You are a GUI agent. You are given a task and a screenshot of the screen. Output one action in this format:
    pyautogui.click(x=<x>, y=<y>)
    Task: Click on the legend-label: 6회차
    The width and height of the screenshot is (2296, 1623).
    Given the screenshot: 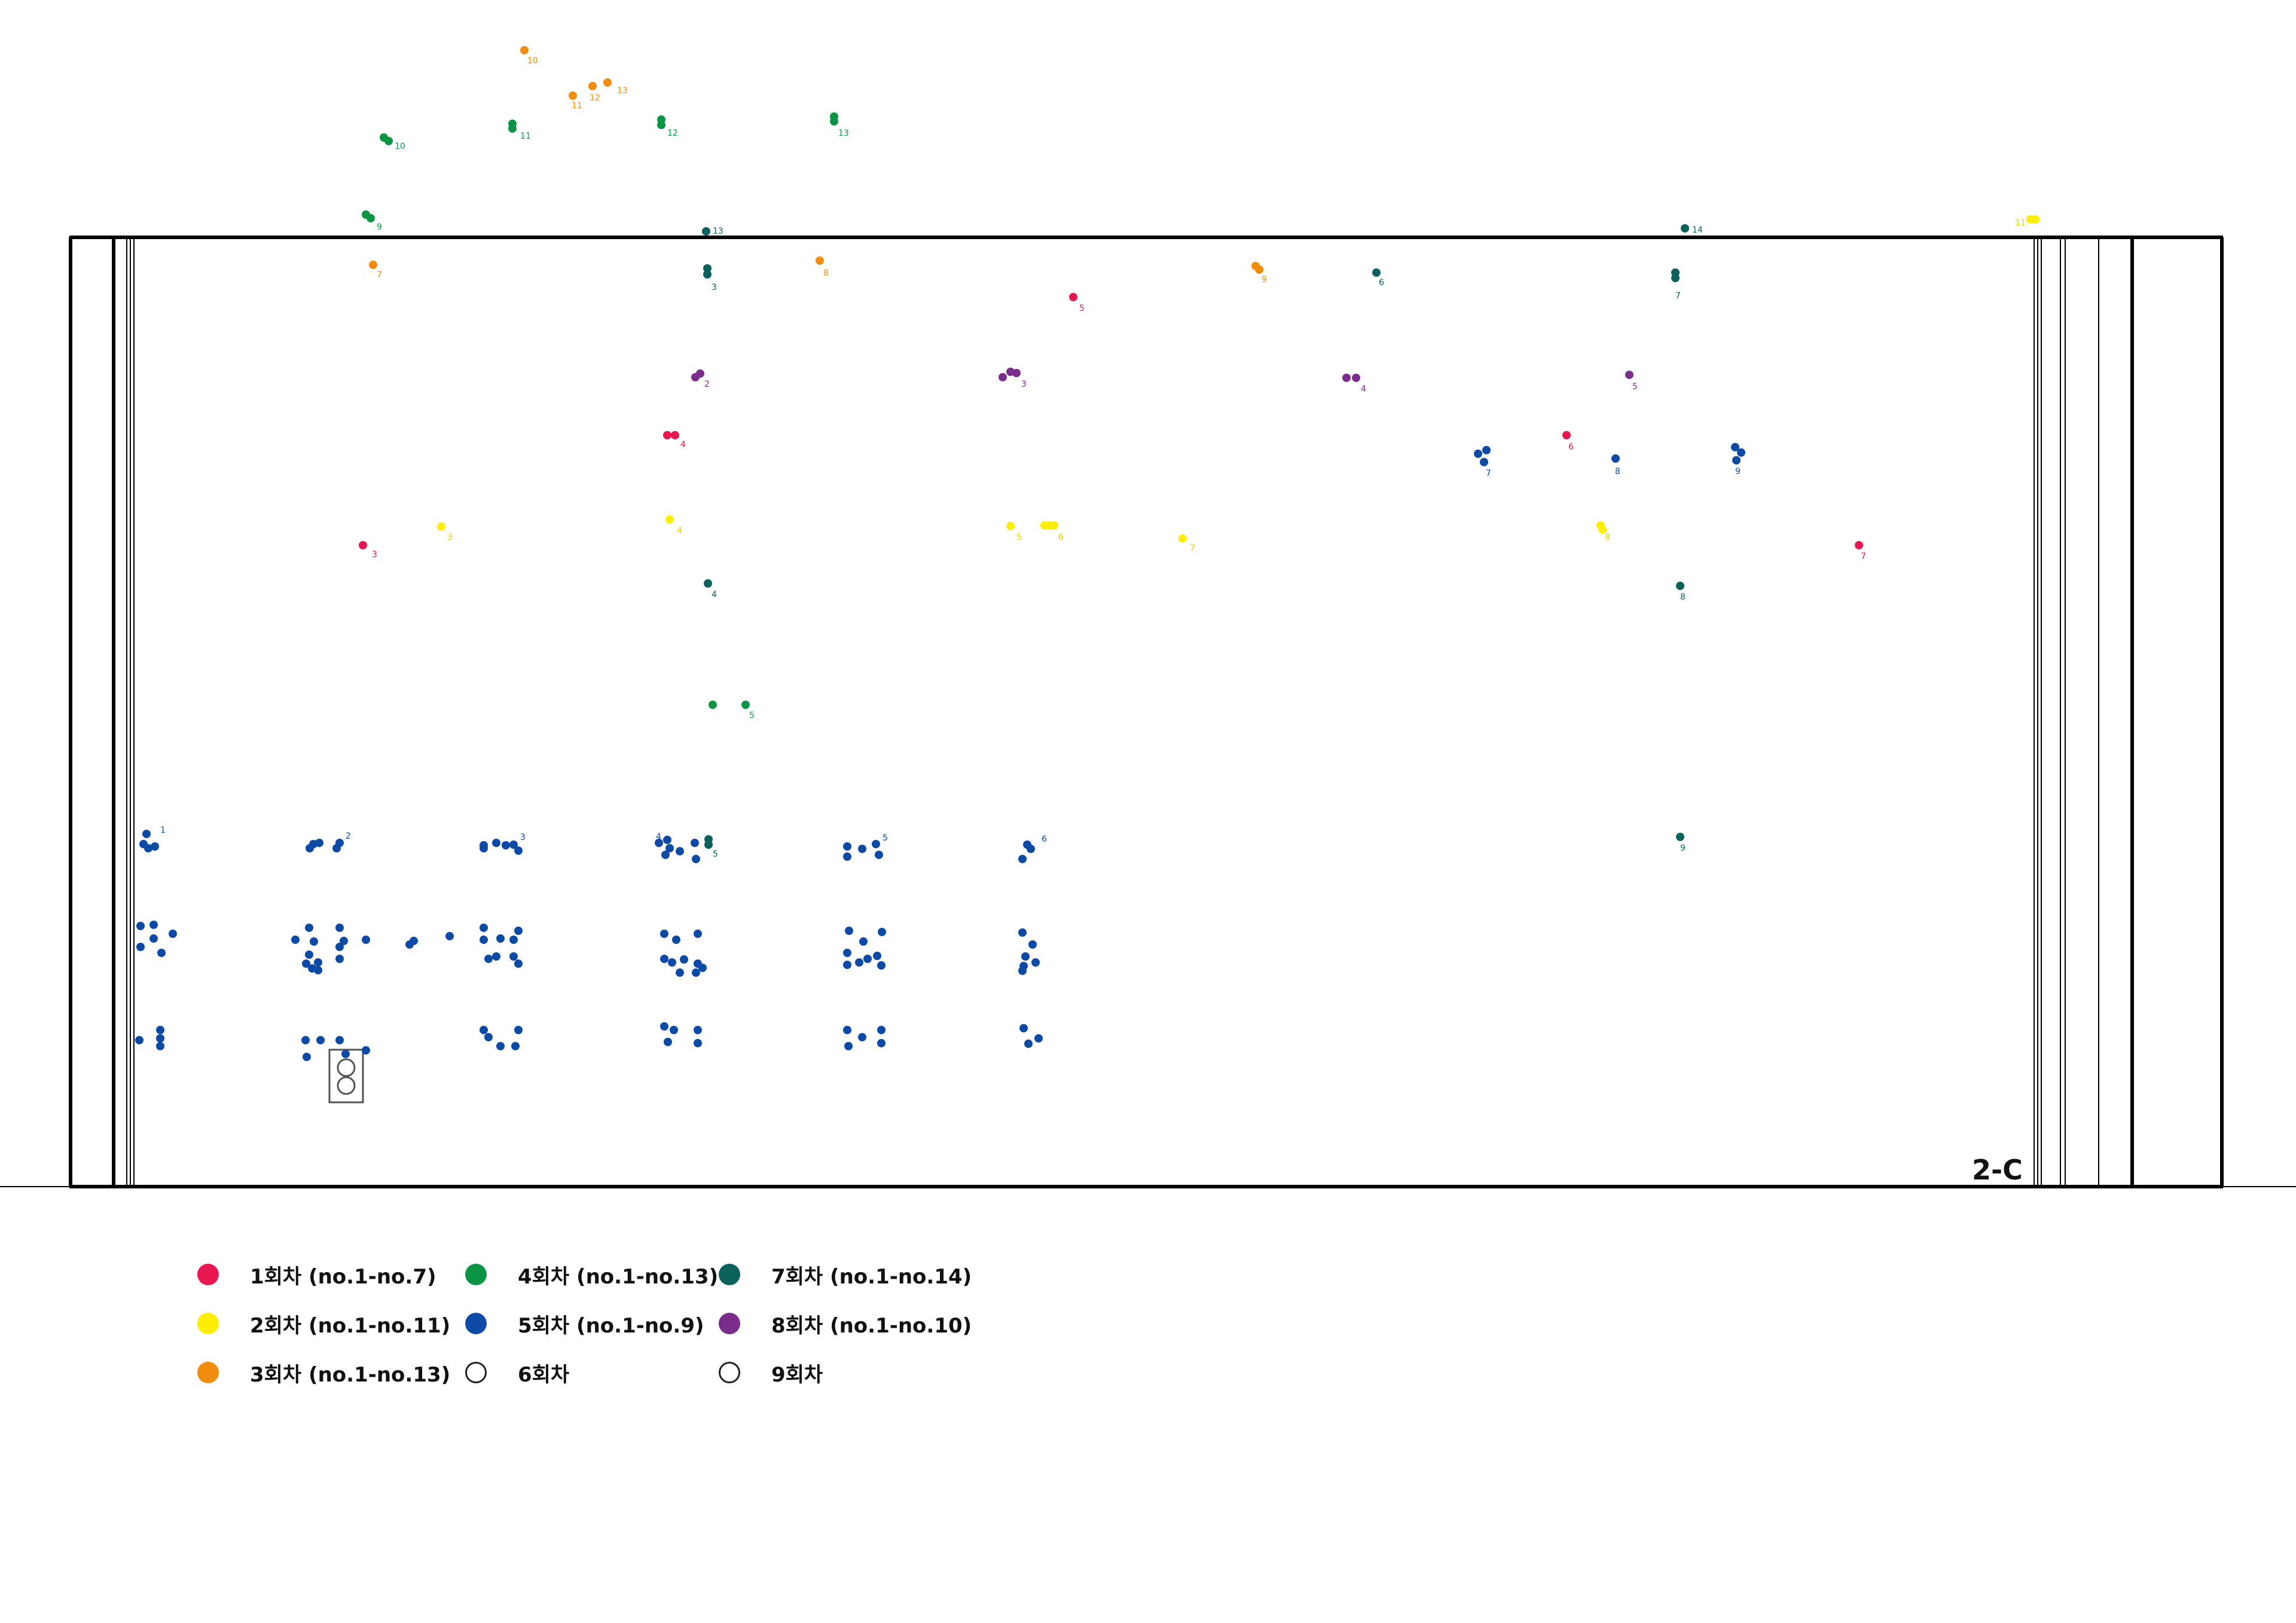 What is the action you would take?
    pyautogui.click(x=544, y=1374)
    